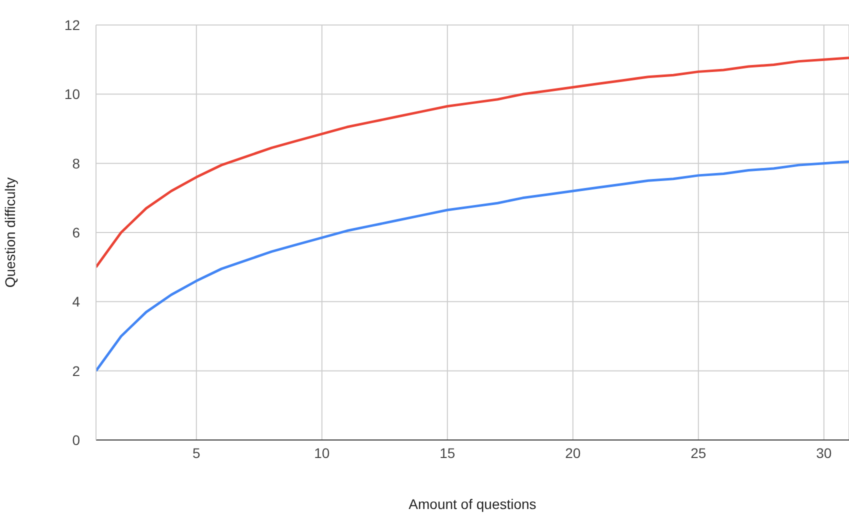 This screenshot has width=849, height=515. What do you see at coordinates (698, 452) in the screenshot?
I see `x-tick-label: 25` at bounding box center [698, 452].